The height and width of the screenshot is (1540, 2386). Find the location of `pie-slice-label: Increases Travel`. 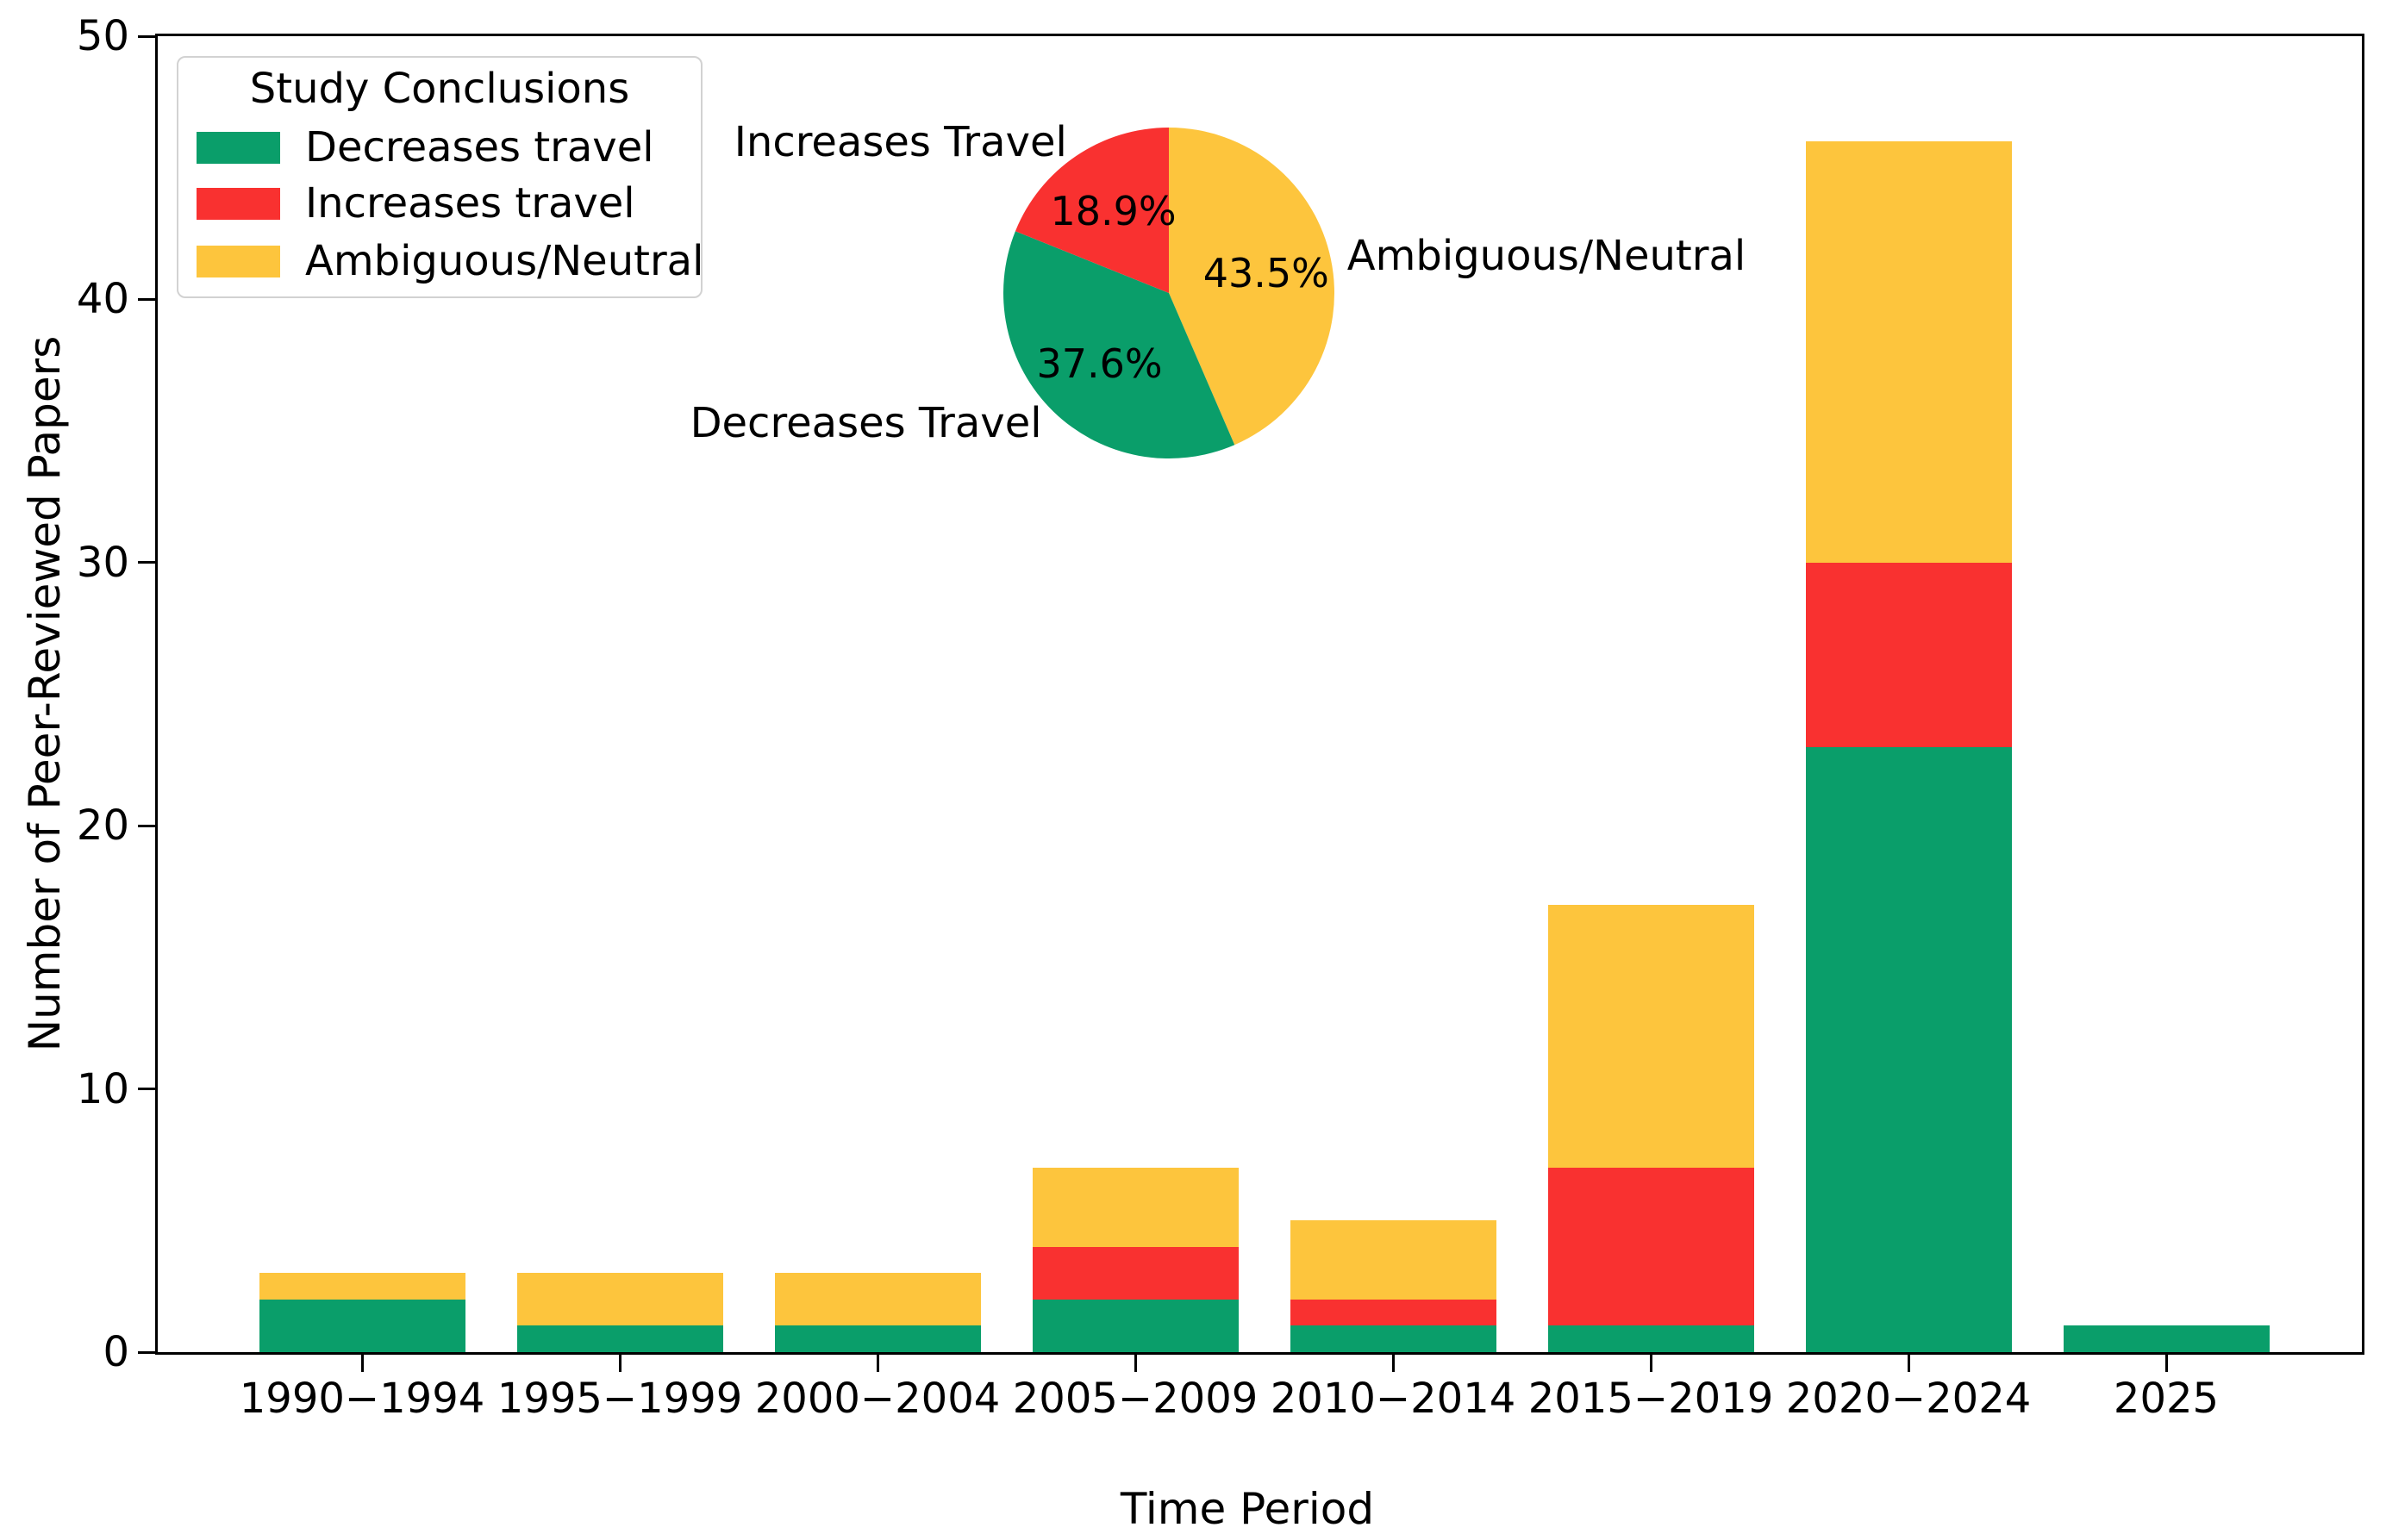

pie-slice-label: Increases Travel is located at coordinates (901, 141).